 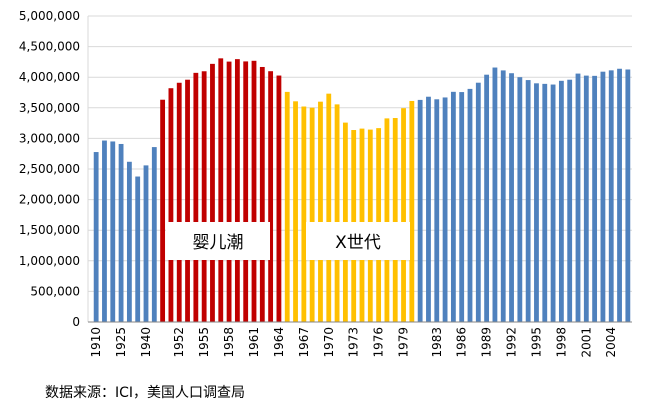 I want to click on x-tick-label: 1952, so click(x=179, y=342).